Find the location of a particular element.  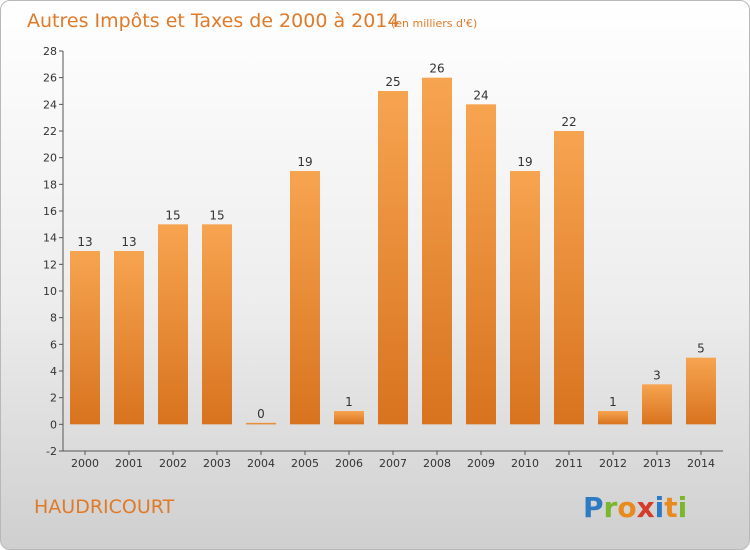

value-label-2009: 24 is located at coordinates (480, 95).